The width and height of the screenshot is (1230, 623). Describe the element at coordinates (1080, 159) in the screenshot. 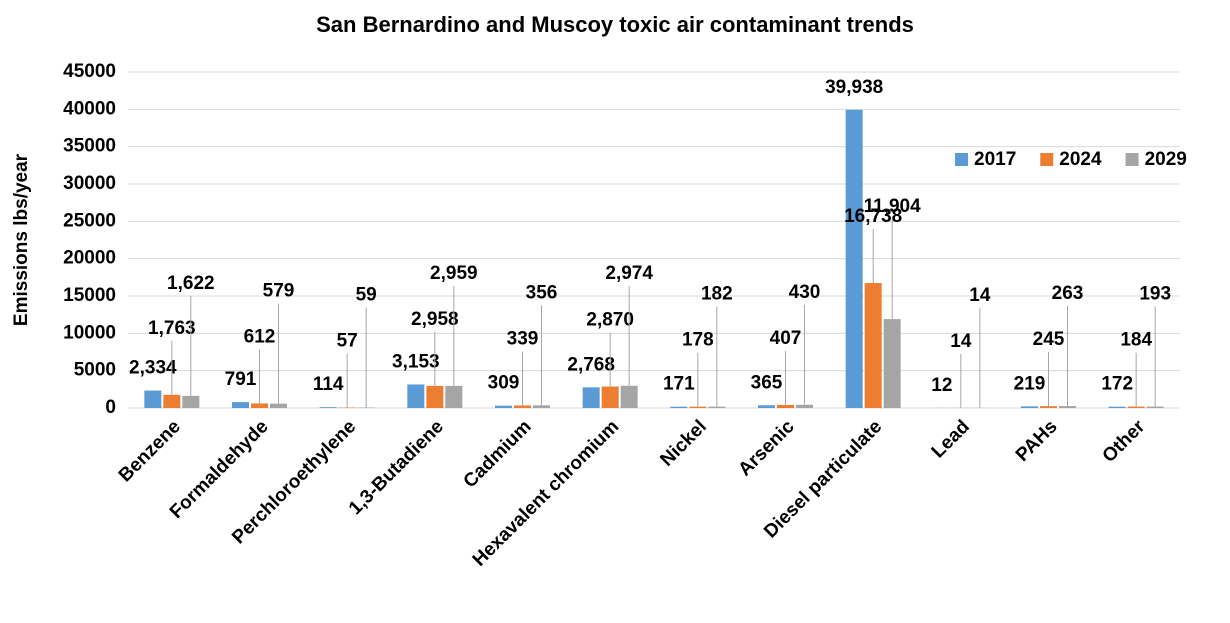

I see `legend-label: 2024` at that location.